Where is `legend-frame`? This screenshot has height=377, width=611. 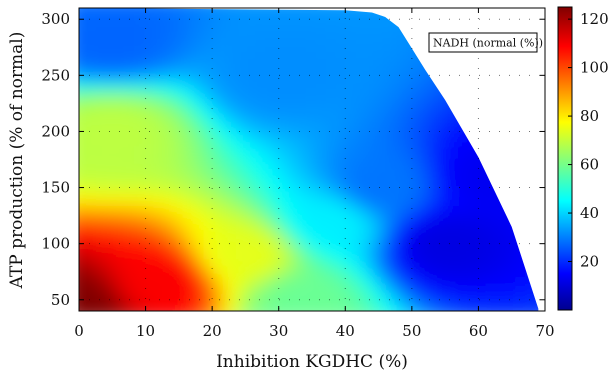
legend-frame is located at coordinates (483, 42).